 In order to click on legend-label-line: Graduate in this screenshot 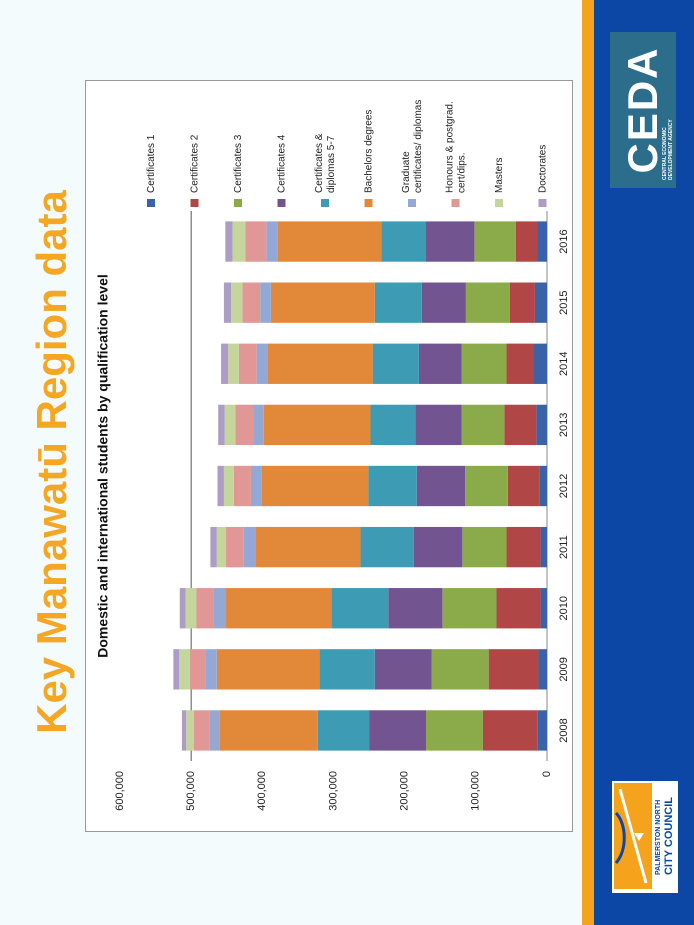, I will do `click(406, 172)`.